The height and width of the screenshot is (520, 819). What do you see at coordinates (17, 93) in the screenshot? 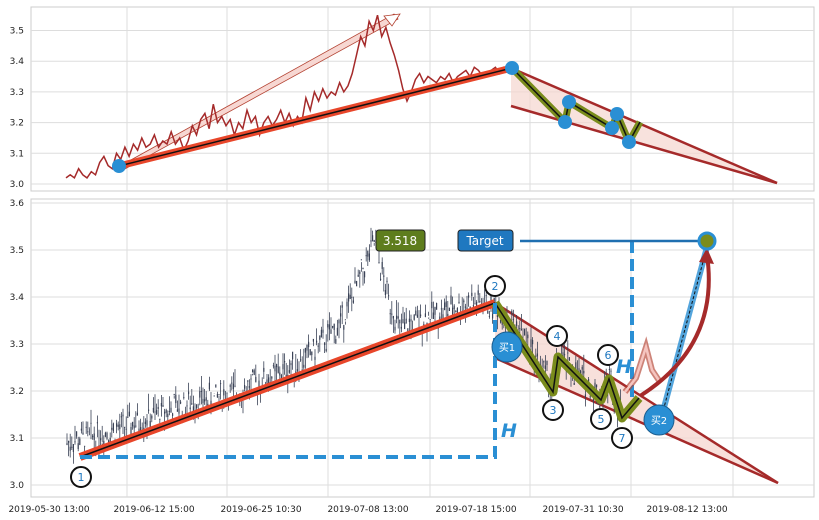
I see `top-y-tick-label: 3.3` at bounding box center [17, 93].